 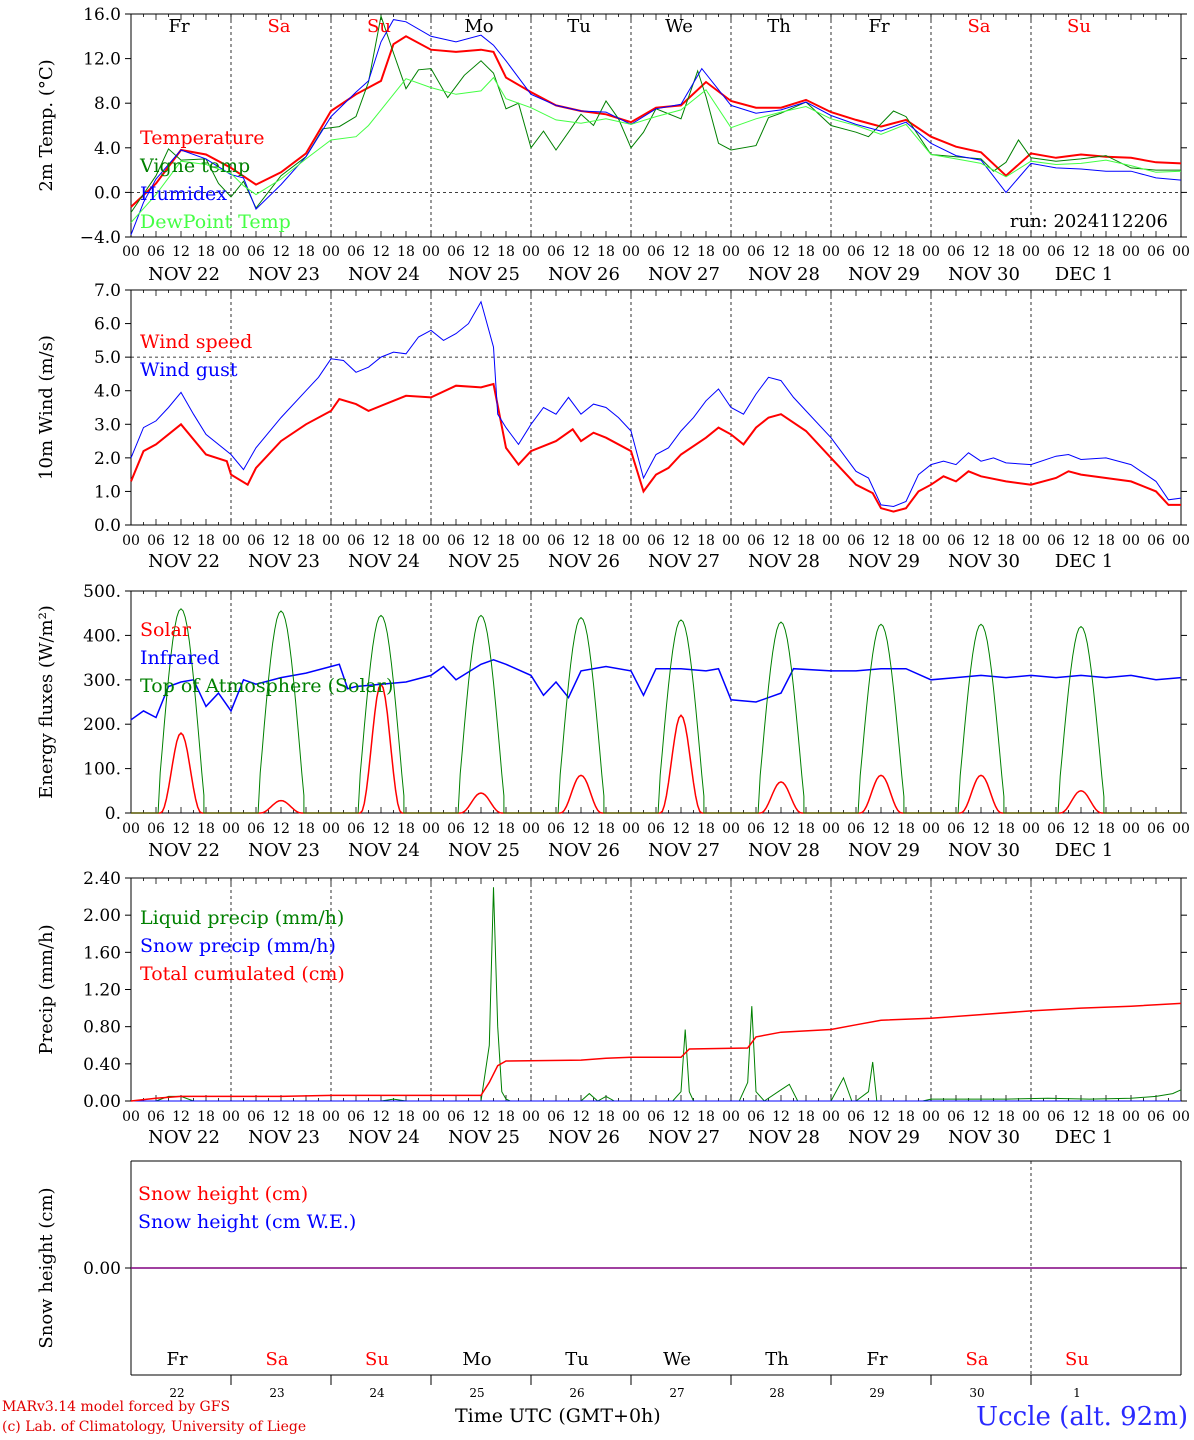 I want to click on series-line-humidex, so click(x=656, y=127).